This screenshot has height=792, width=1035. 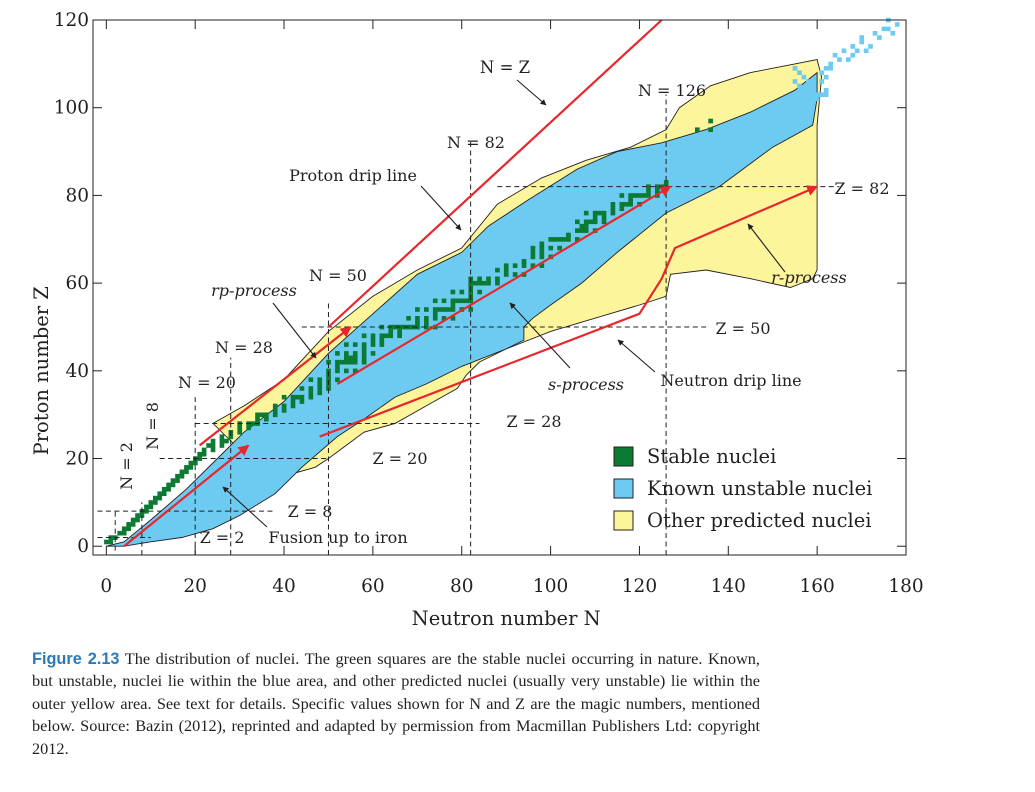 What do you see at coordinates (71, 108) in the screenshot?
I see `y-tick-label: 100` at bounding box center [71, 108].